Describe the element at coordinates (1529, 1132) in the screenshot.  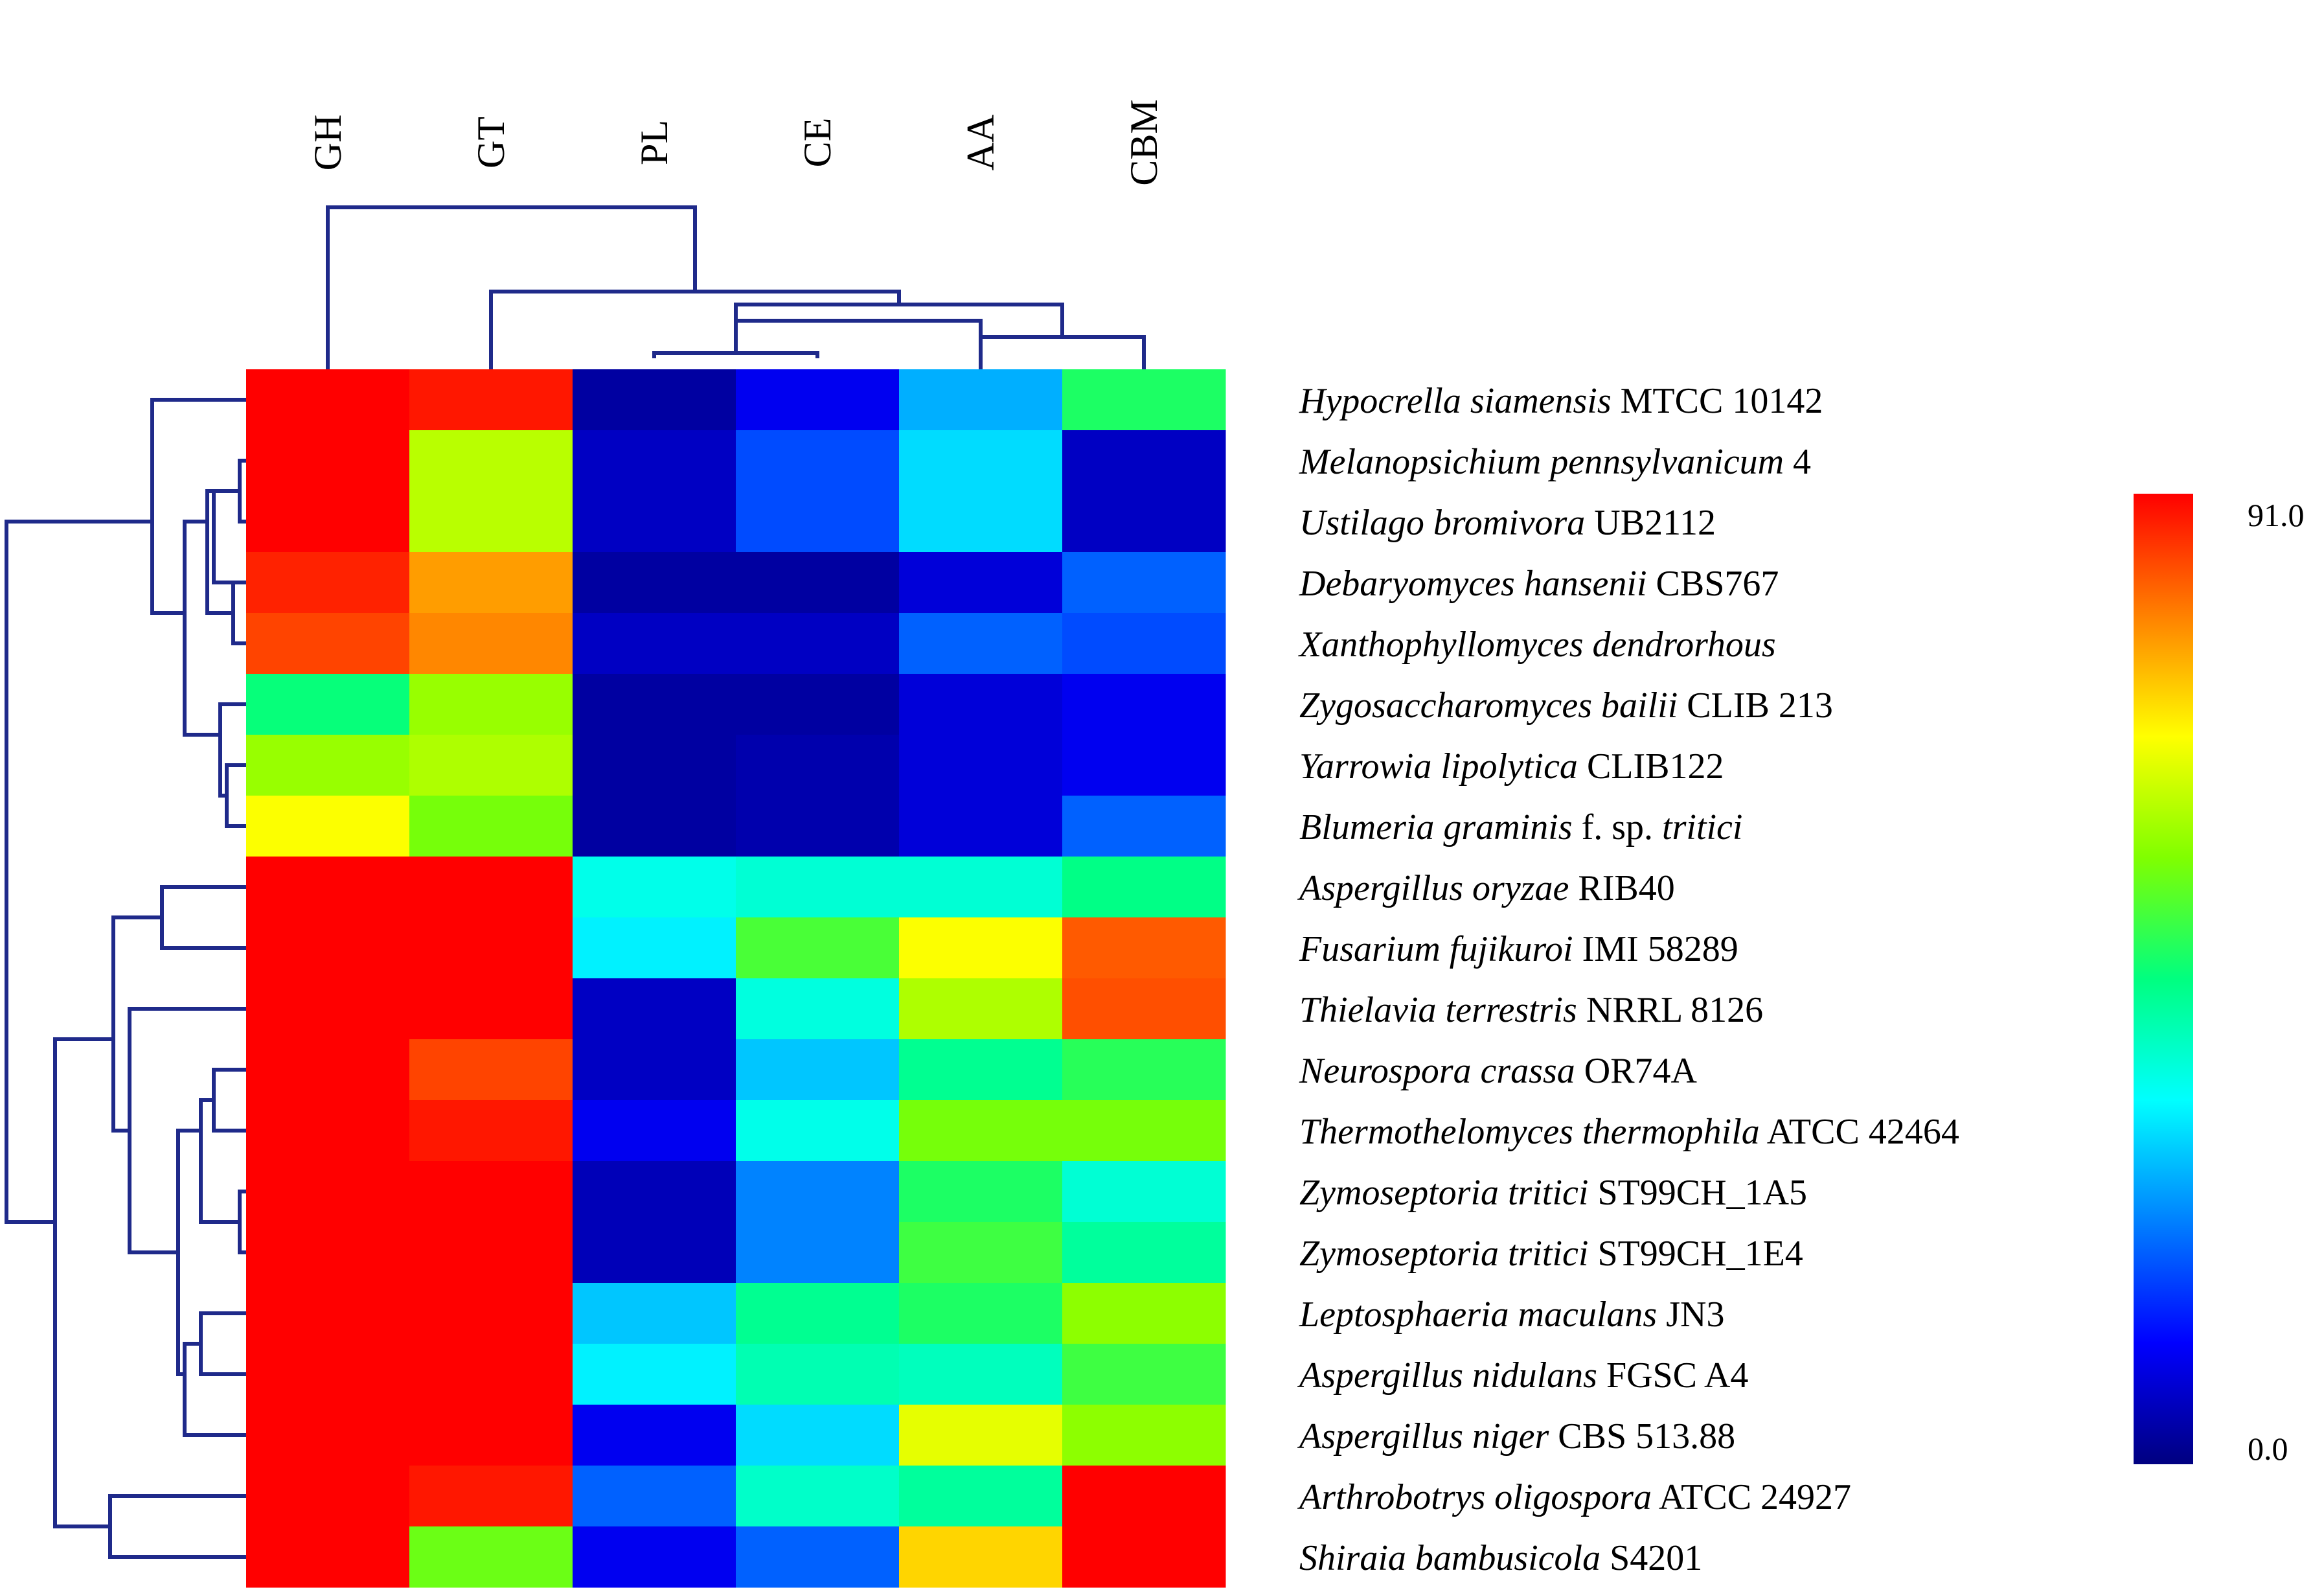
I see `row-label-species: Thermothelomyces thermophila` at that location.